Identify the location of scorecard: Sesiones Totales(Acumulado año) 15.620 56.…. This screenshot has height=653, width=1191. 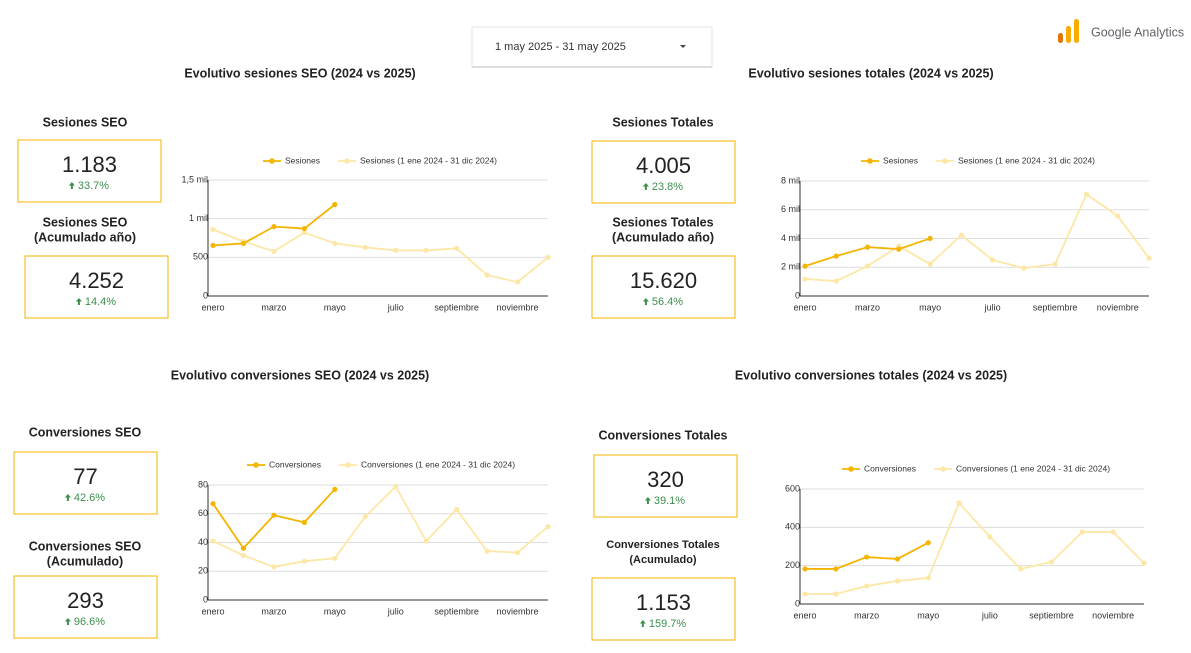
(663, 267).